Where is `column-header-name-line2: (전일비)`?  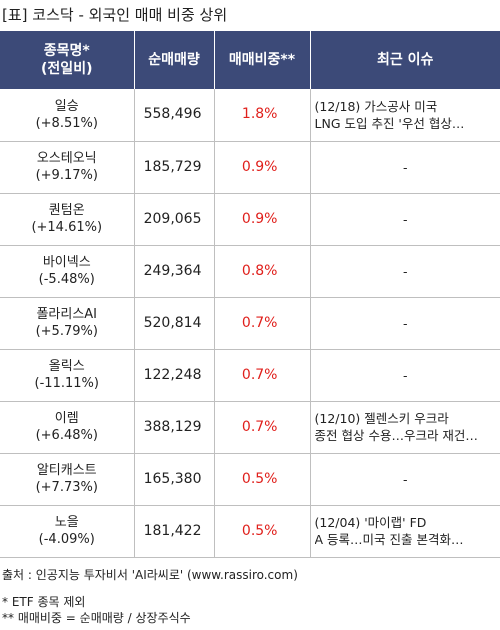 column-header-name-line2: (전일비) is located at coordinates (67, 69).